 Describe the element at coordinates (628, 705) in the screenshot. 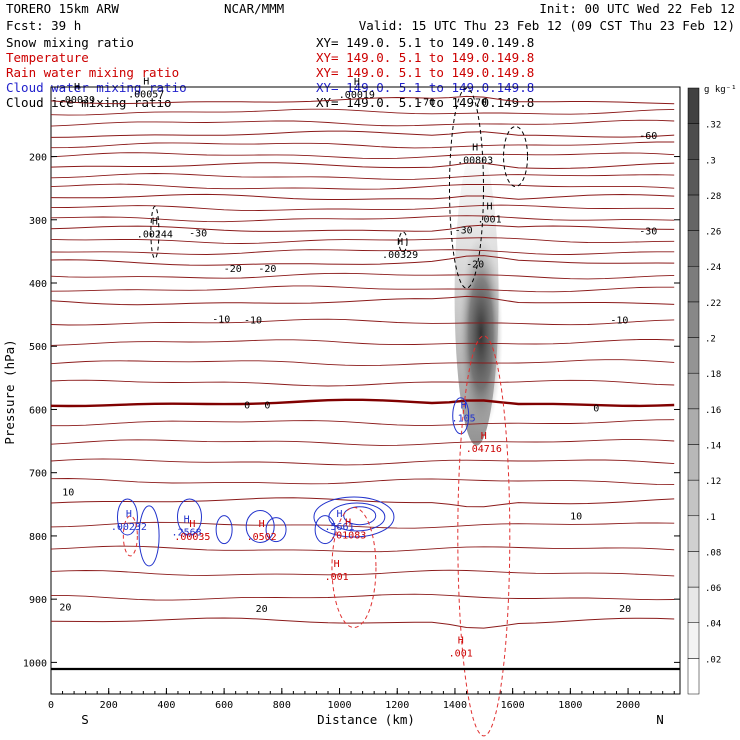

I see `x-tick-label: 2000` at that location.